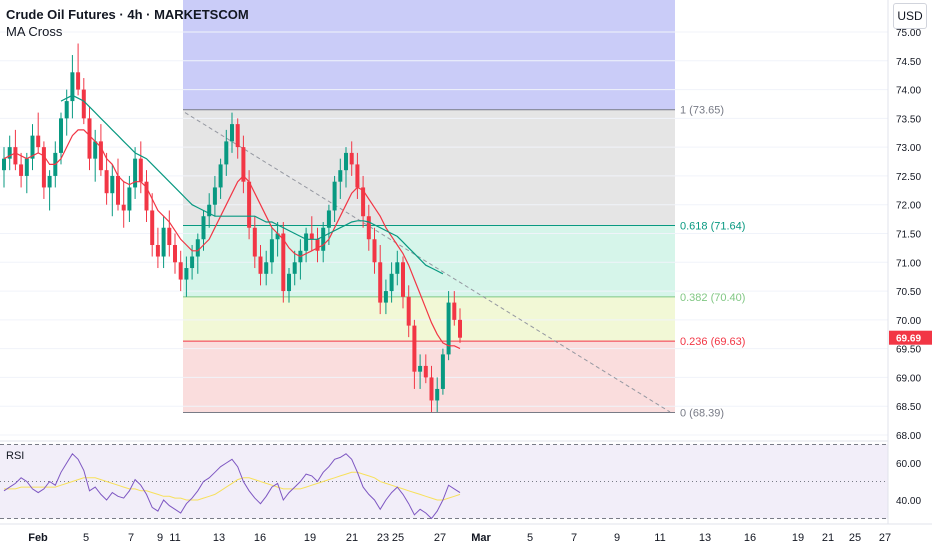 The width and height of the screenshot is (932, 550). I want to click on price-tick: 73.00, so click(908, 148).